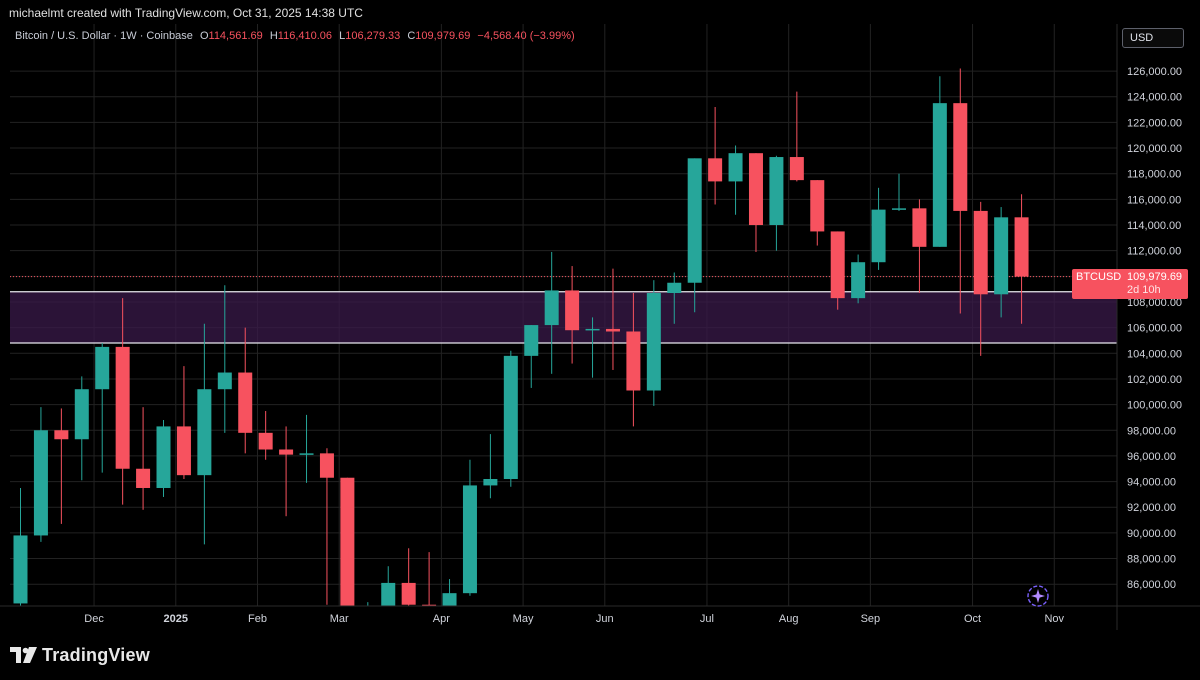 Image resolution: width=1200 pixels, height=680 pixels. Describe the element at coordinates (1154, 329) in the screenshot. I see `price-tick-label: 106,000.00` at that location.